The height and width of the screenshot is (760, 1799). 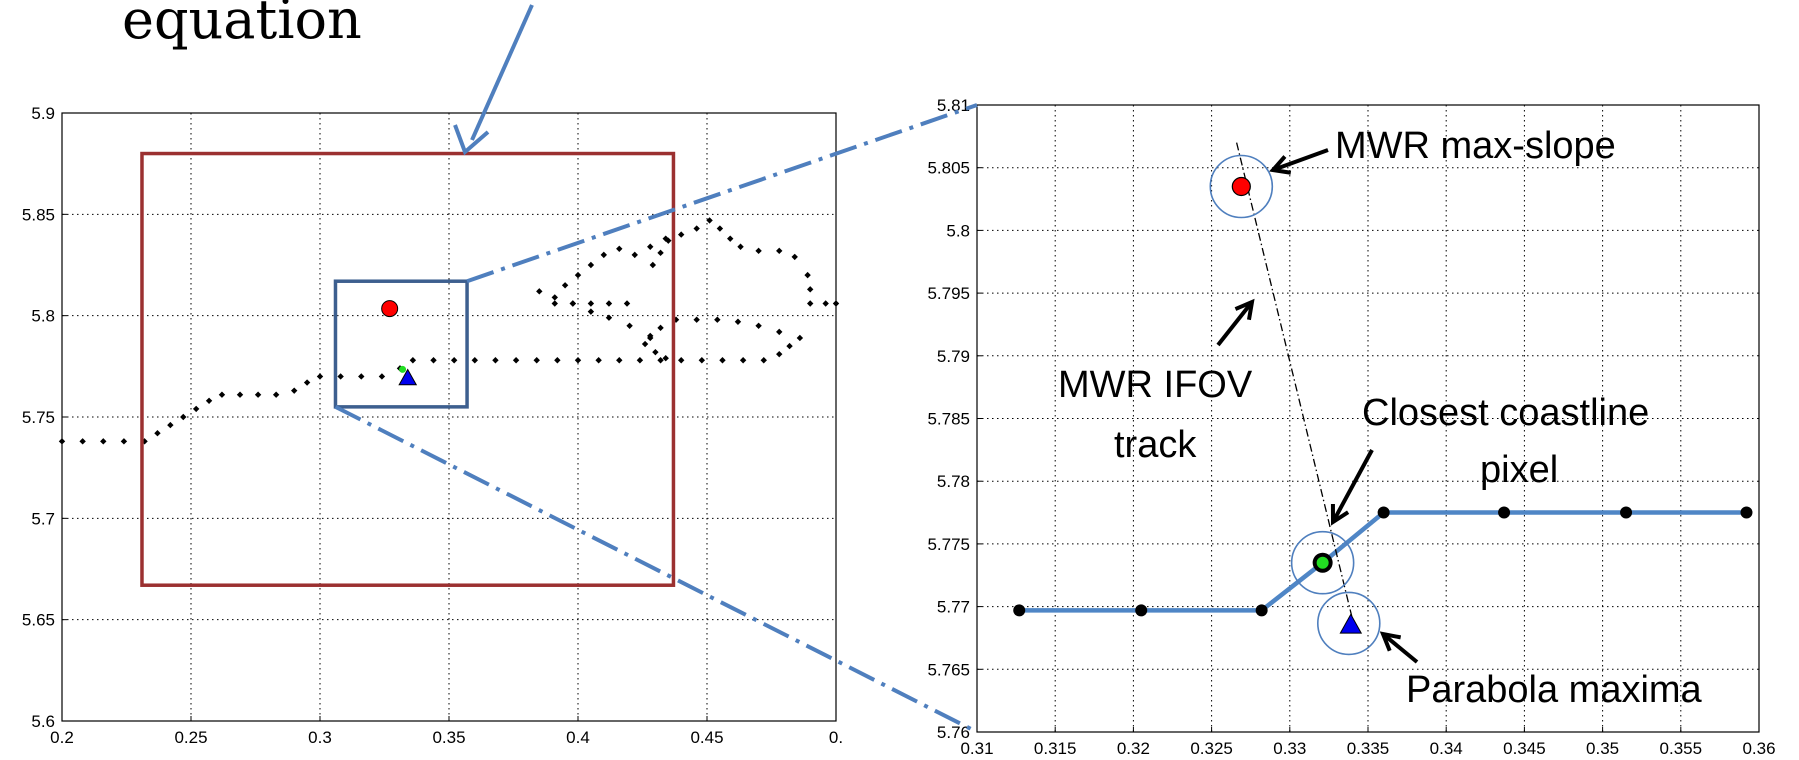 What do you see at coordinates (1390, 641) in the screenshot?
I see `parabola-arrow-head` at bounding box center [1390, 641].